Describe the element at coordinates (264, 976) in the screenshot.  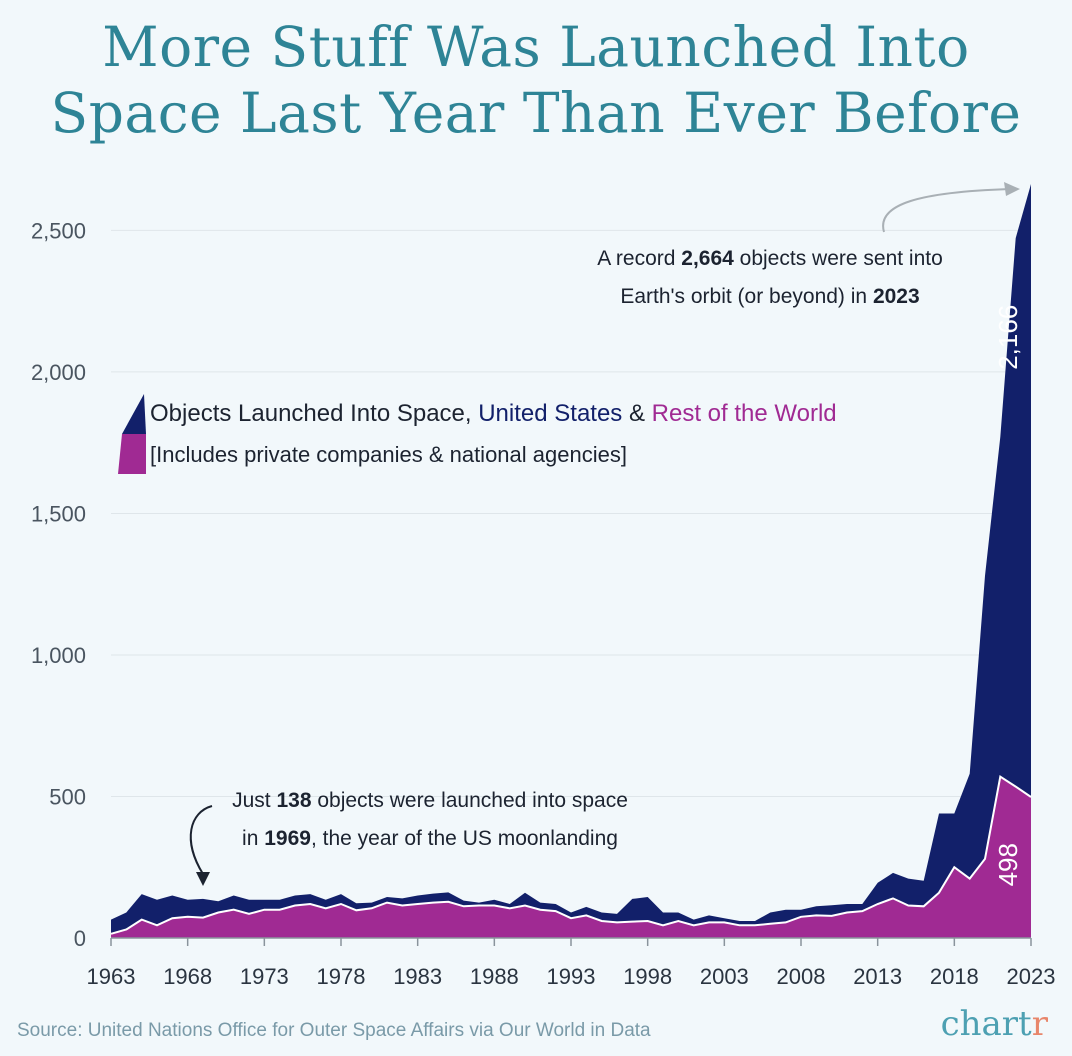
I see `x-tick-label: 1973` at that location.